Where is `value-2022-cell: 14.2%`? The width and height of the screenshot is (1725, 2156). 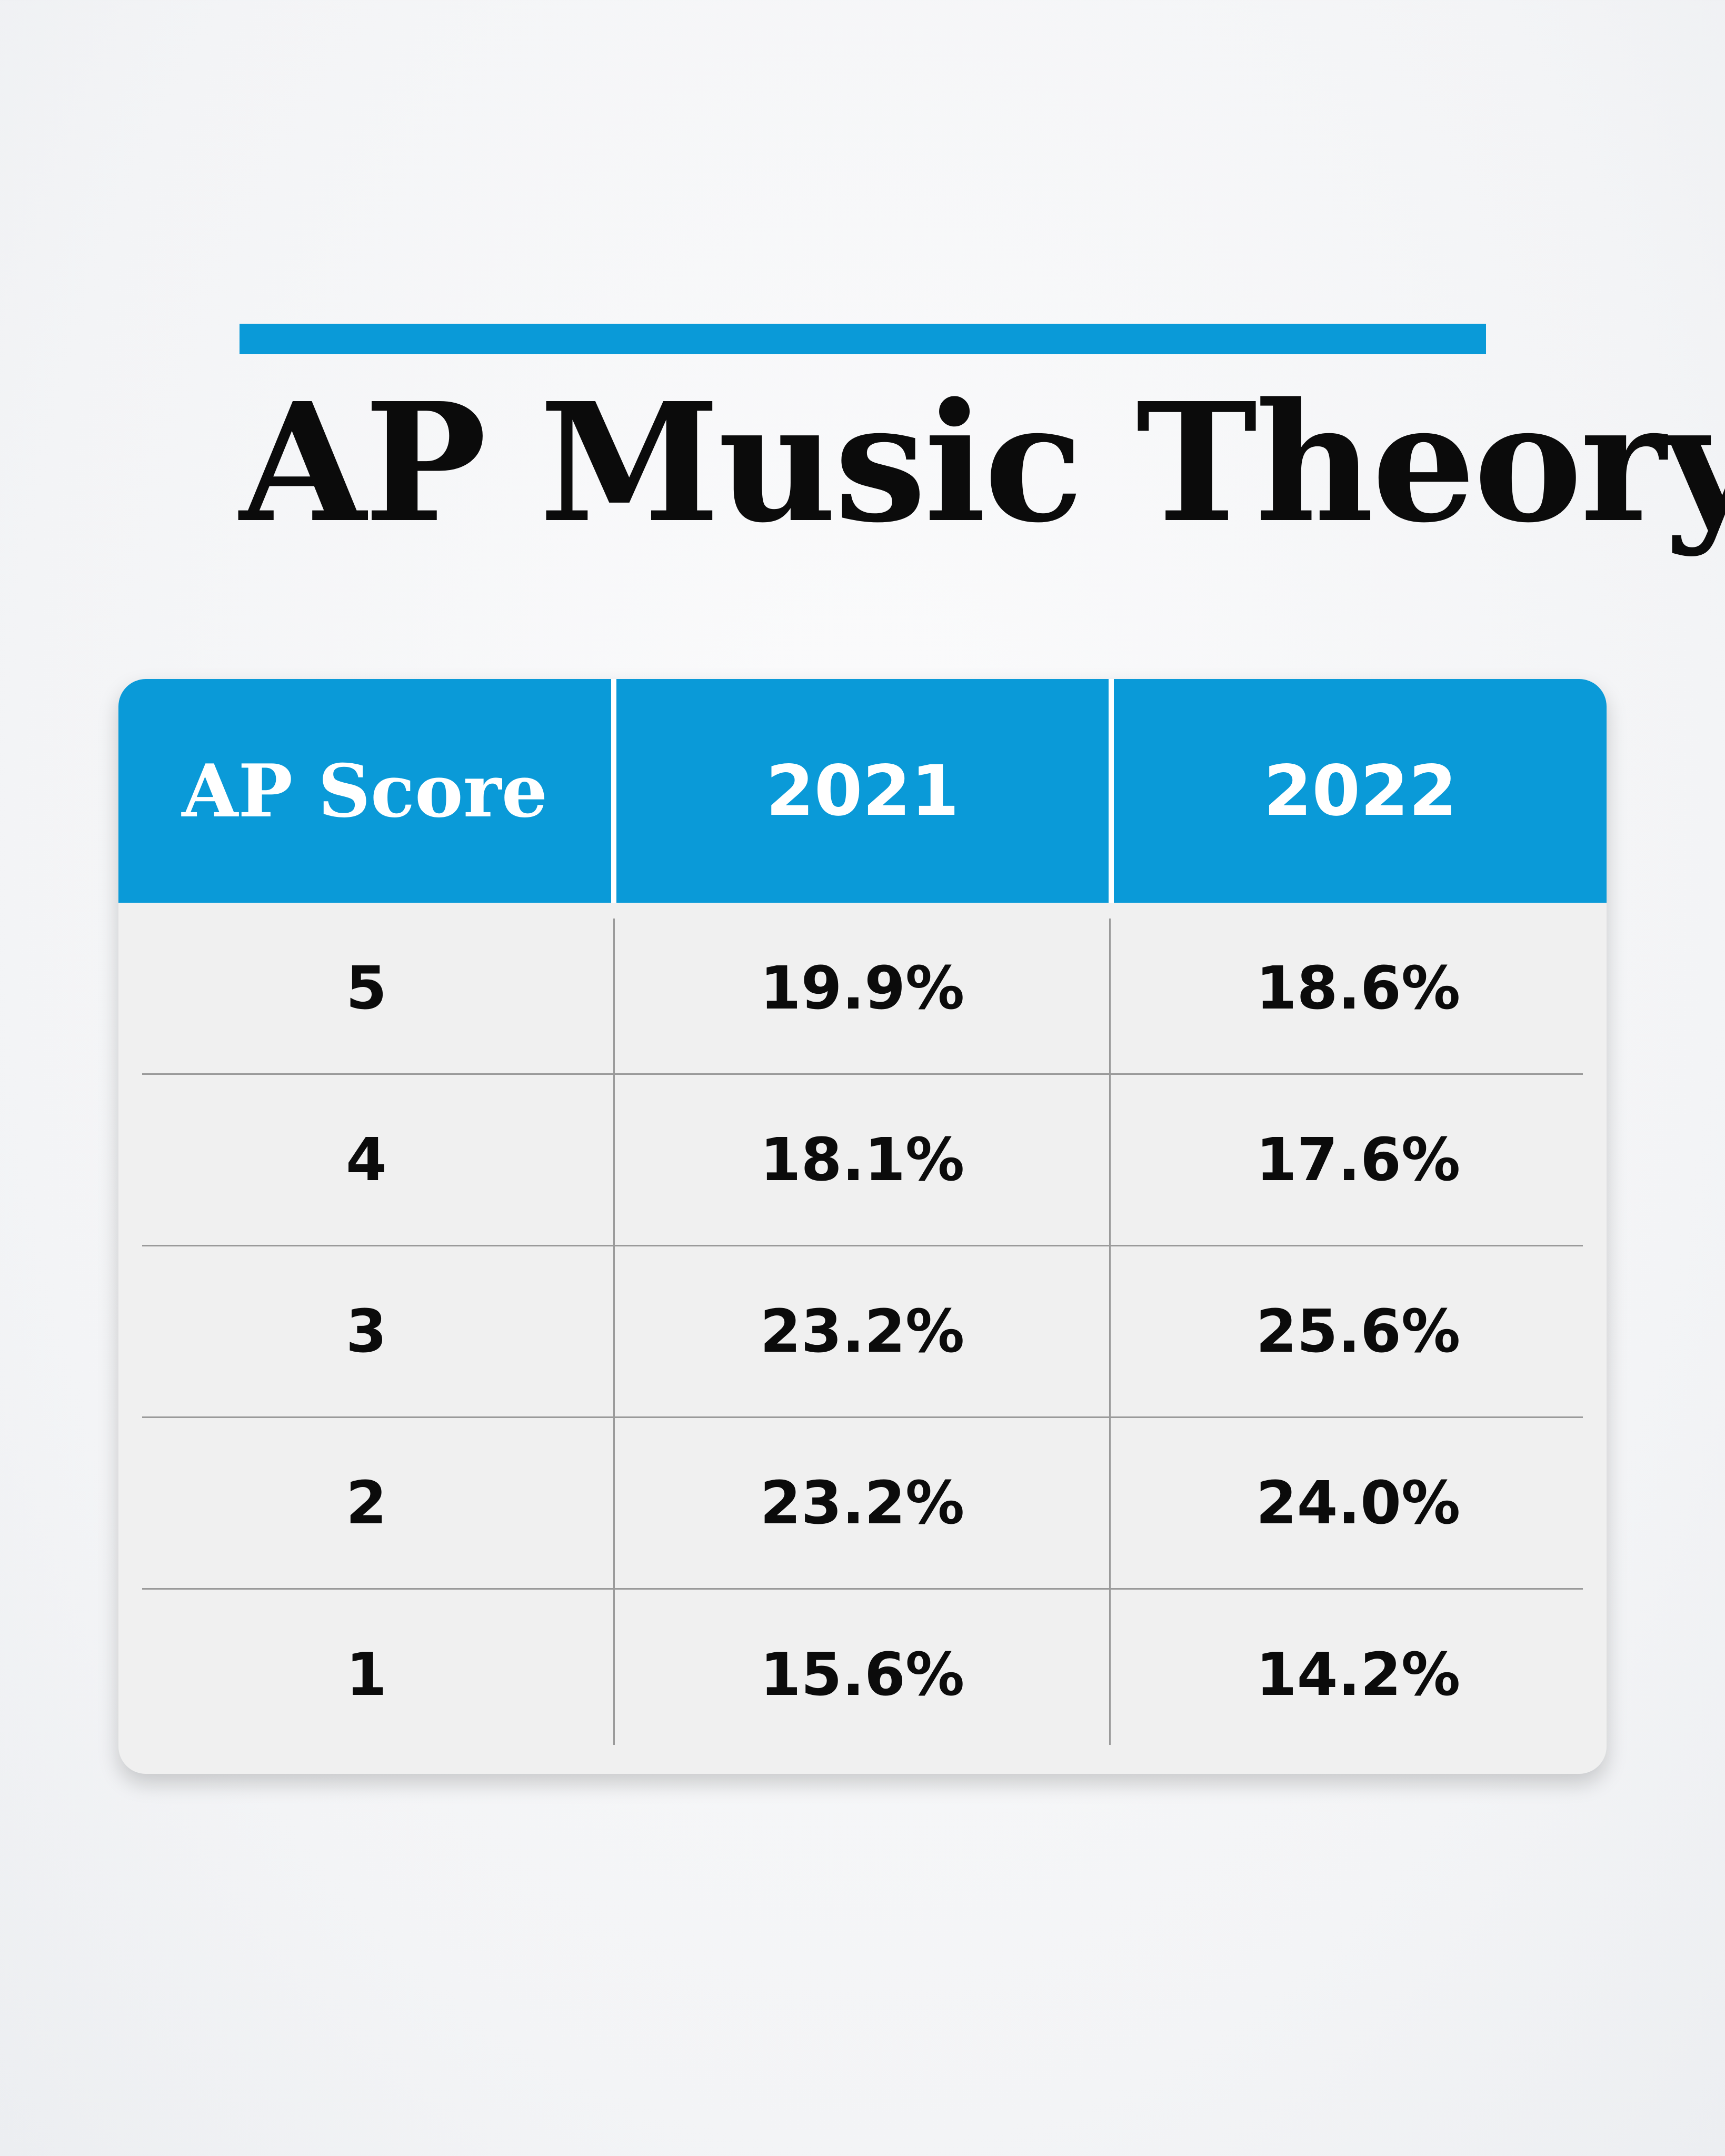 value-2022-cell: 14.2% is located at coordinates (1358, 1675).